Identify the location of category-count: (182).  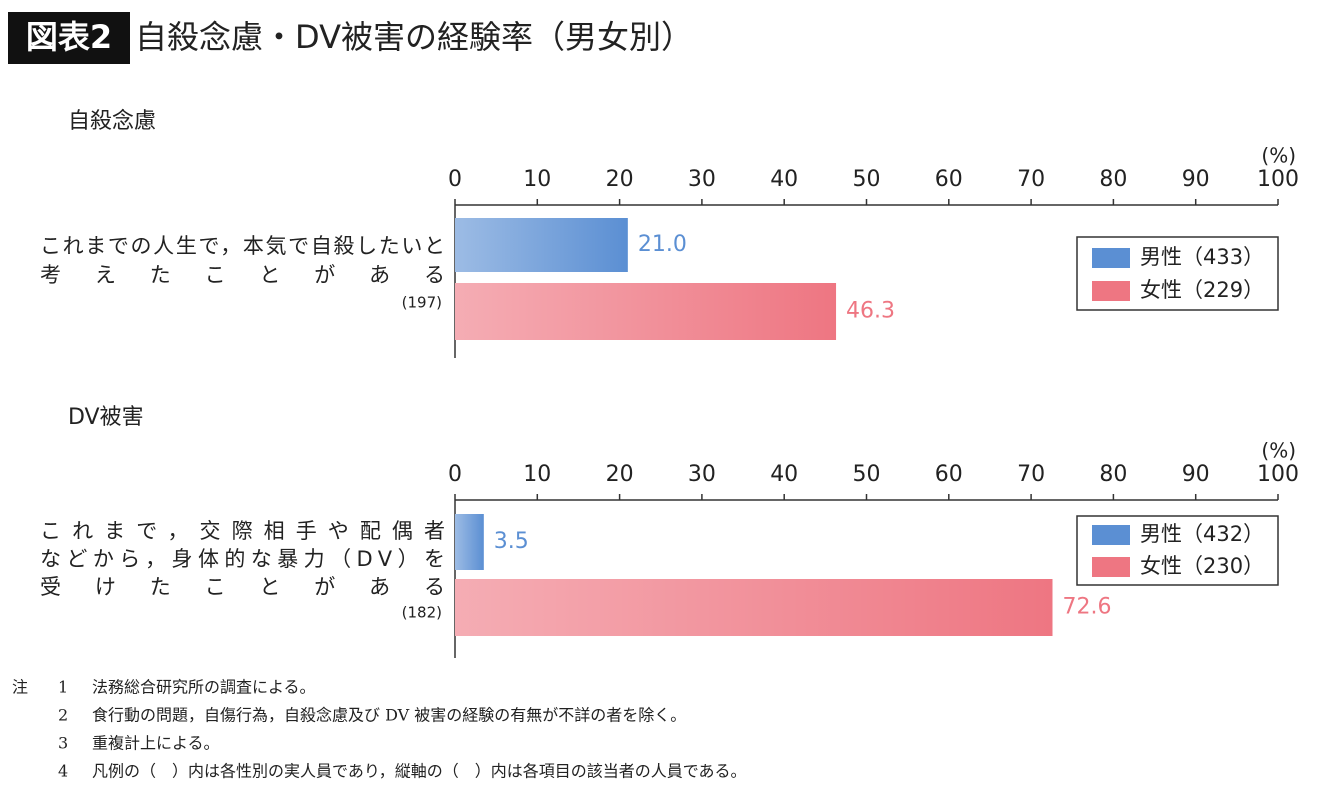
(422, 613).